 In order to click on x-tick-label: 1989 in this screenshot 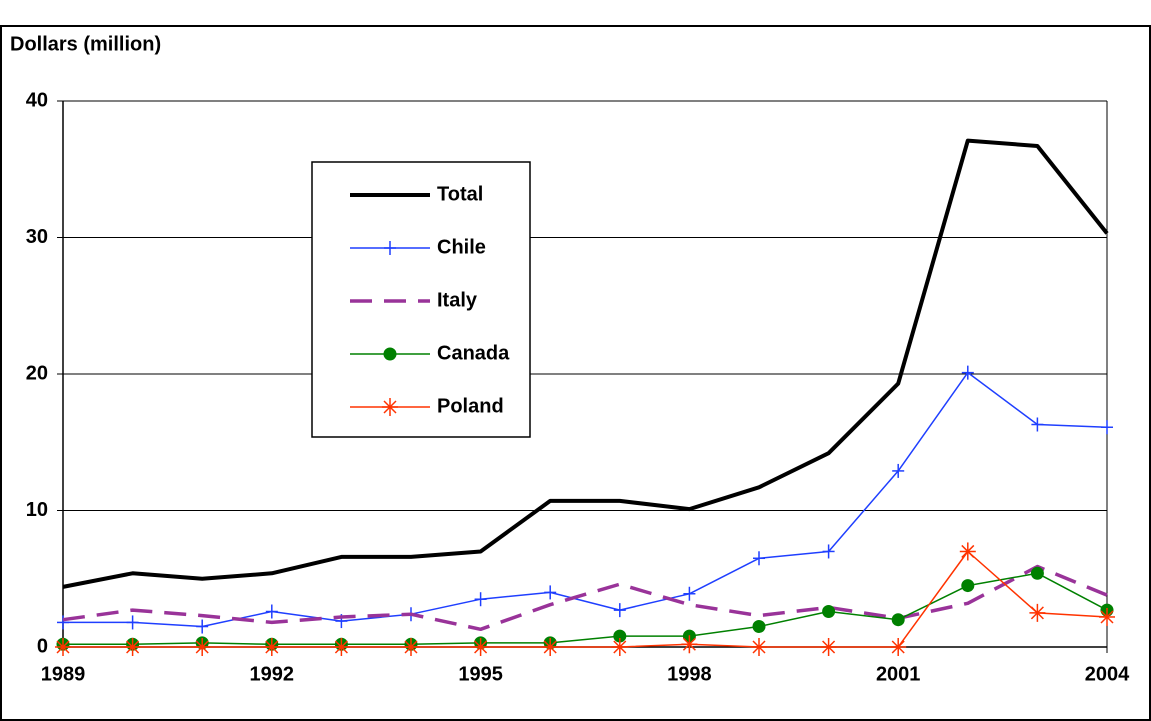, I will do `click(63, 674)`.